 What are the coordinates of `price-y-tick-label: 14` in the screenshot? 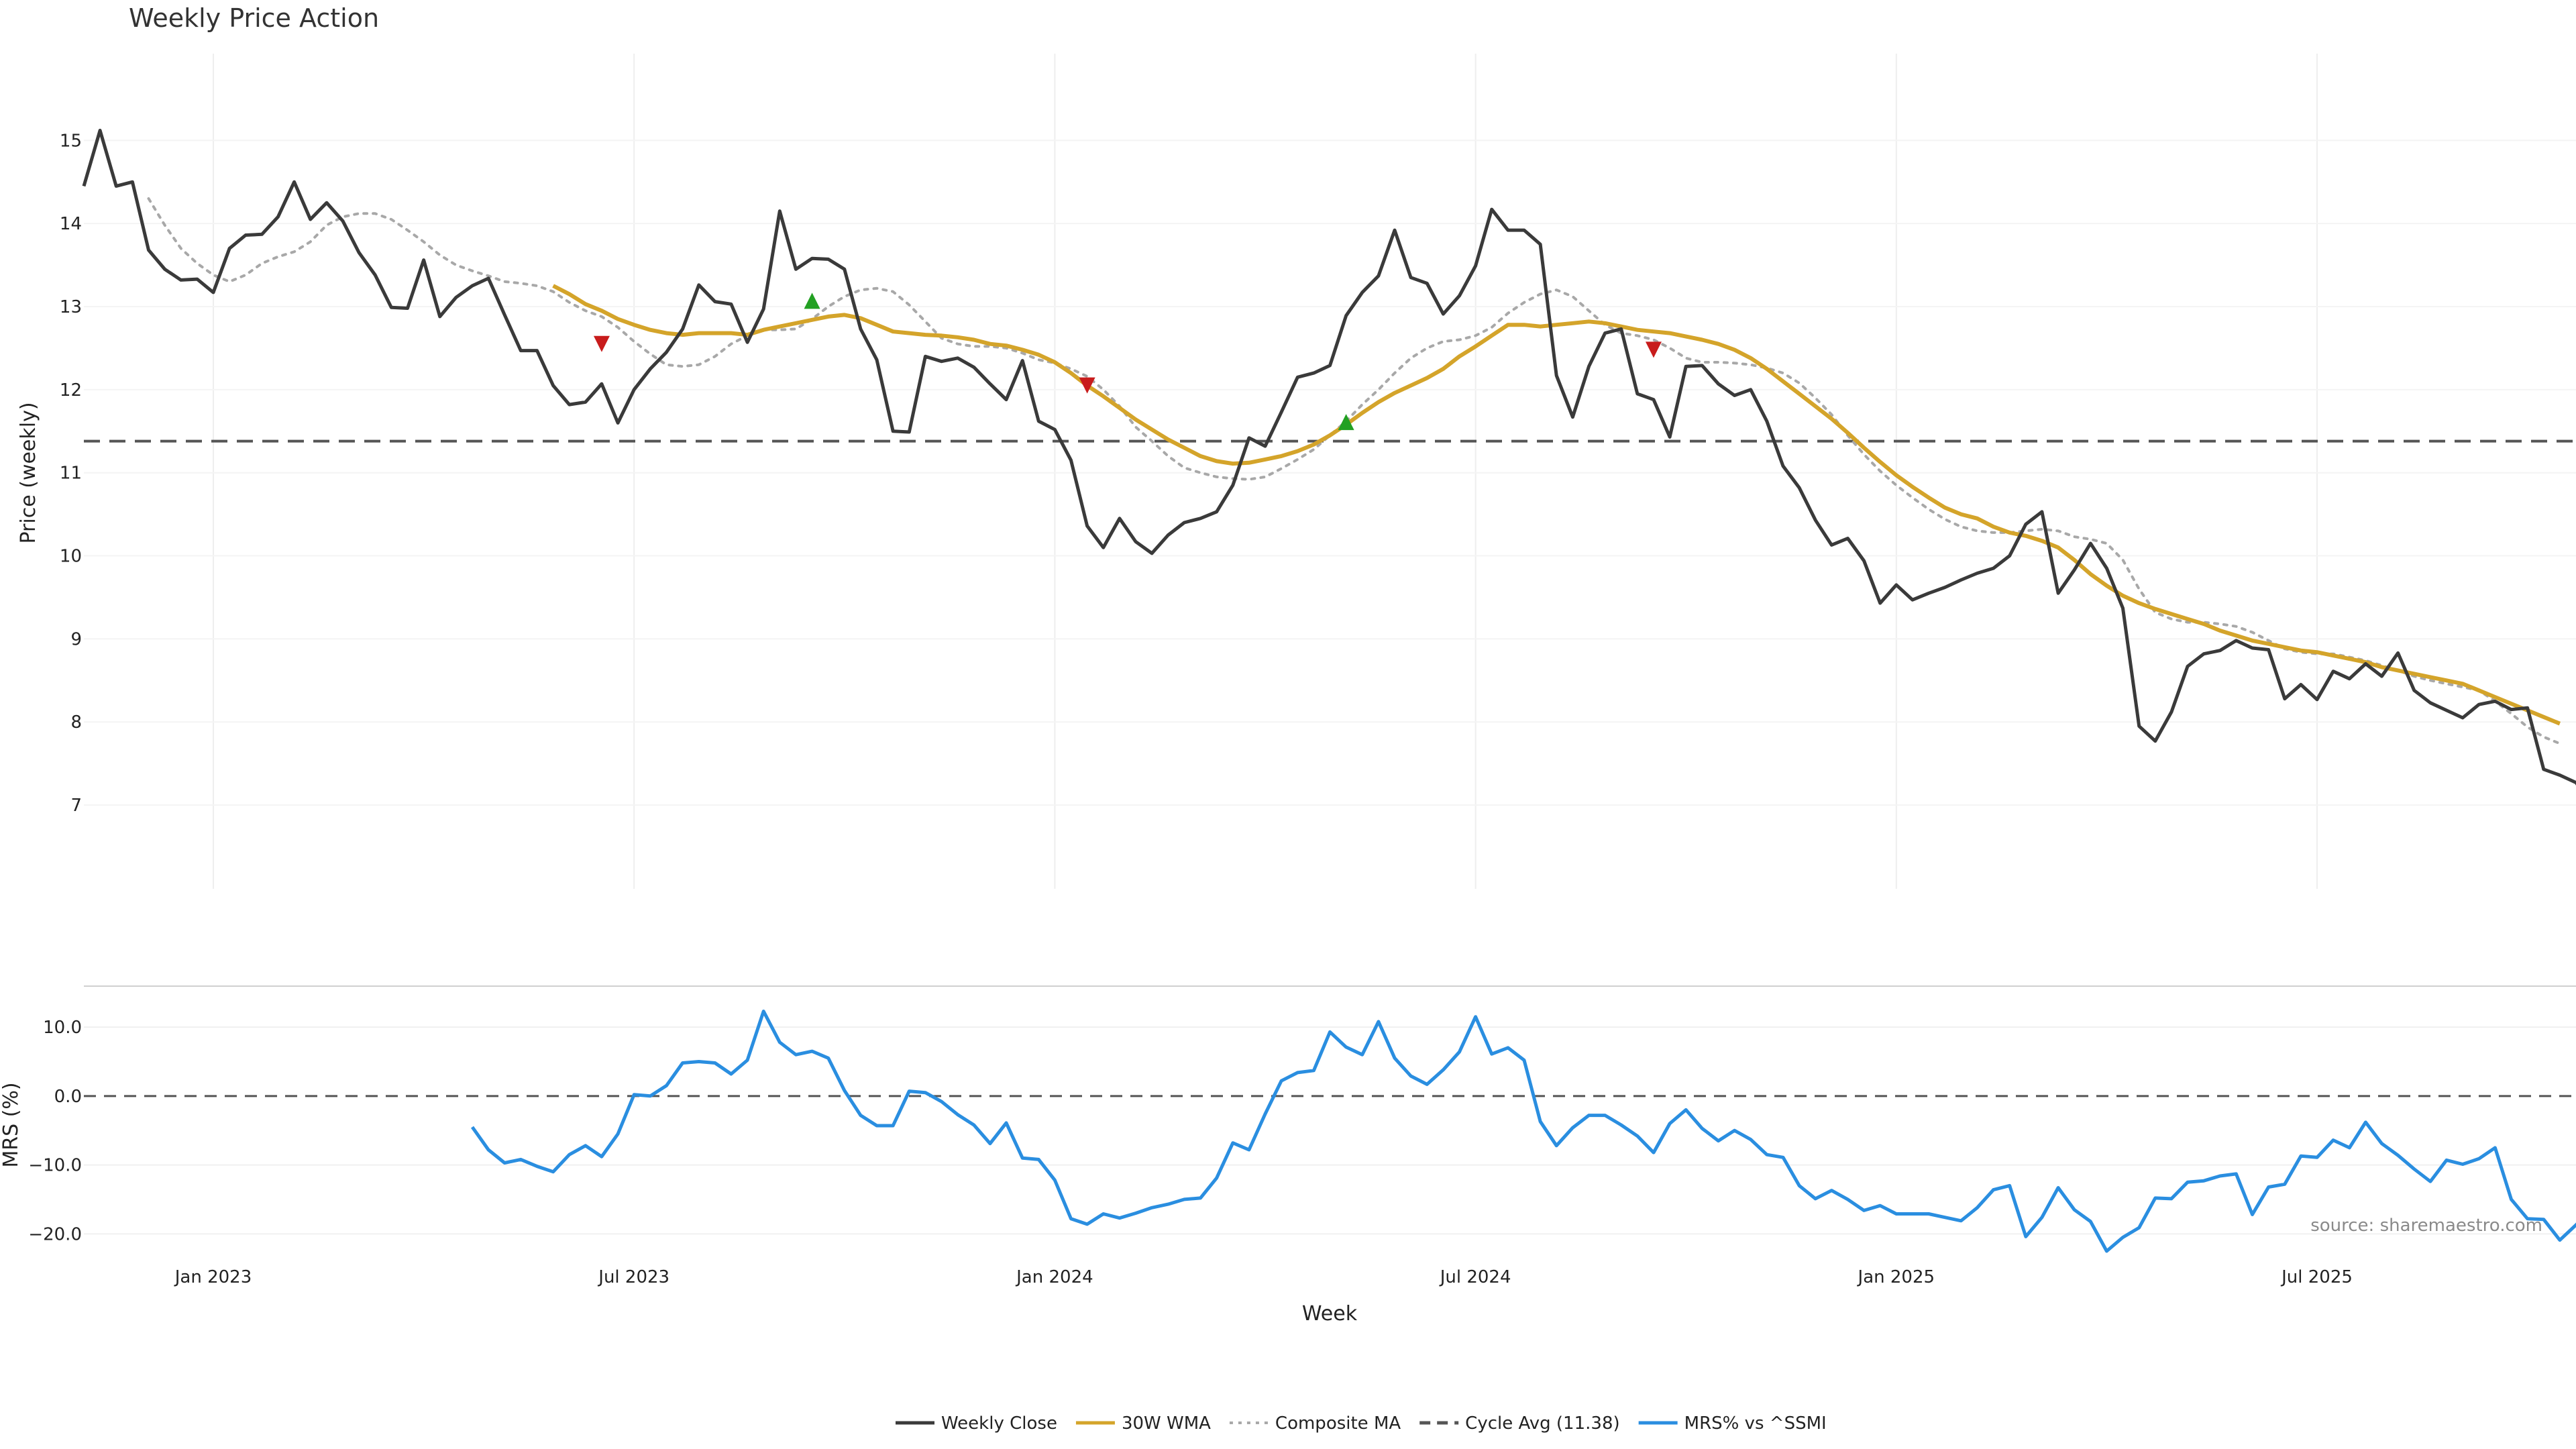 It's located at (71, 224).